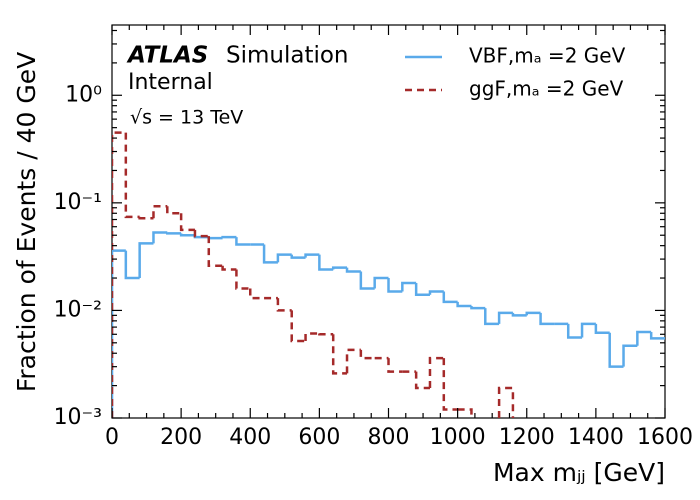 This screenshot has width=700, height=500. I want to click on x-tick-label: 200, so click(181, 437).